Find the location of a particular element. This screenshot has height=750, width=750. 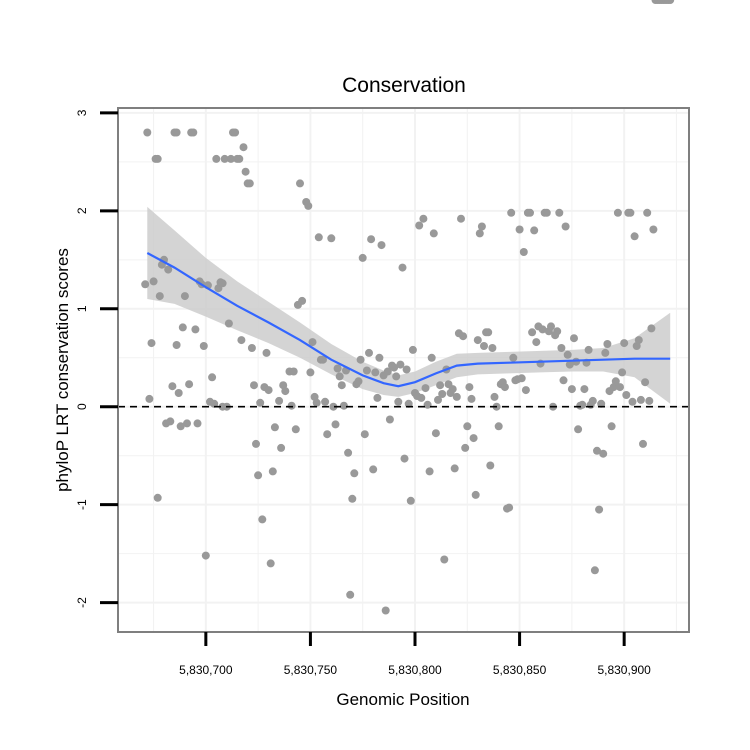

x-tick-label: 5,830,850 is located at coordinates (520, 670).